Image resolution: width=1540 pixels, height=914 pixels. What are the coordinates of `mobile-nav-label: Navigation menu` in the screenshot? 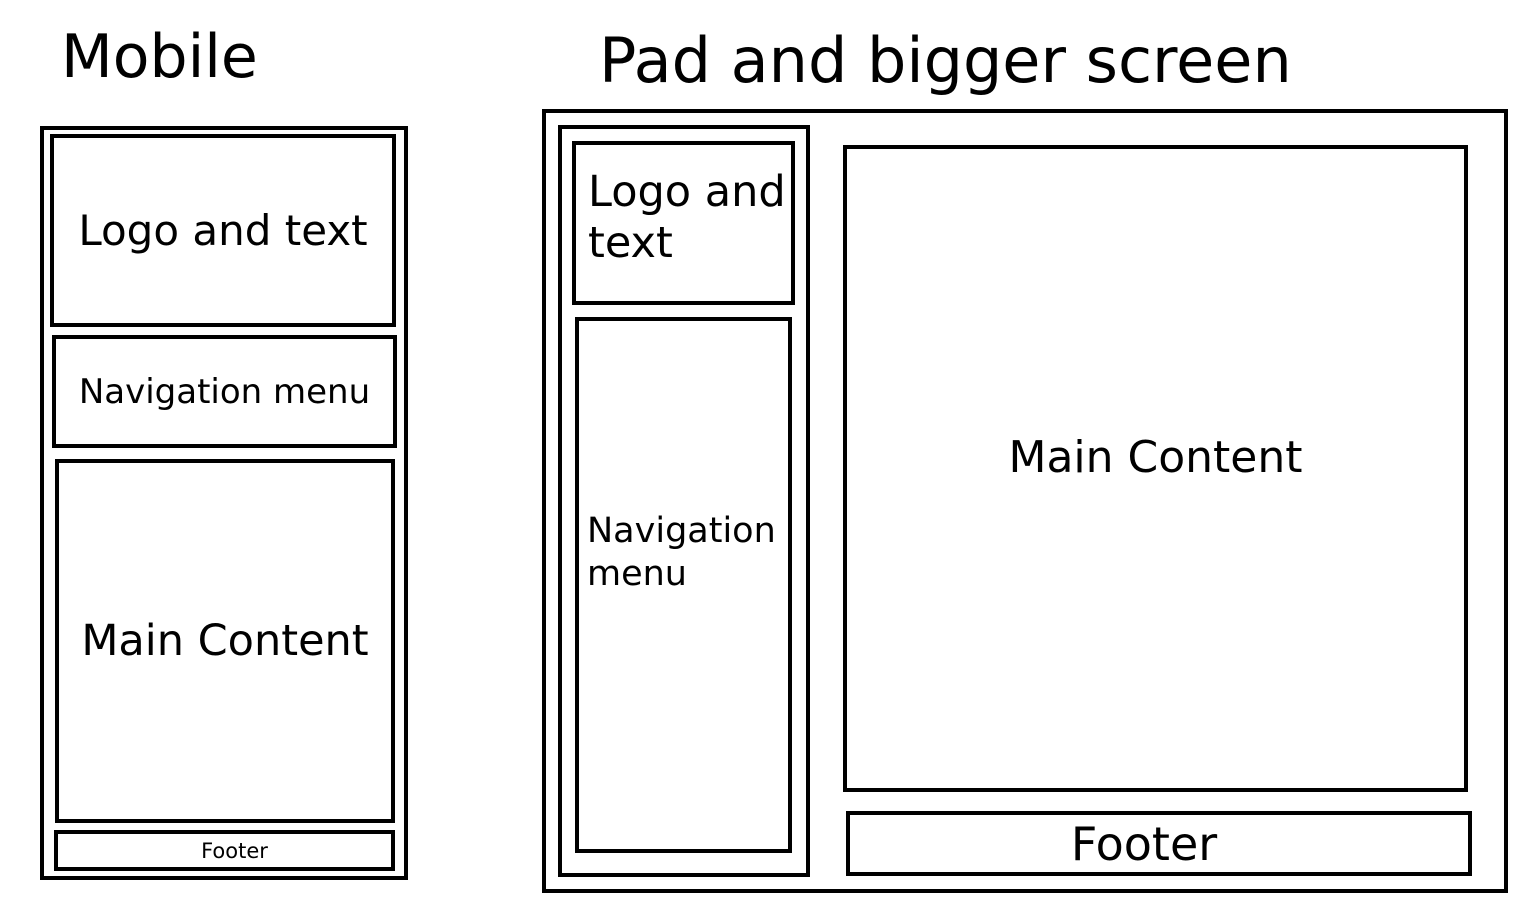 It's located at (224, 391).